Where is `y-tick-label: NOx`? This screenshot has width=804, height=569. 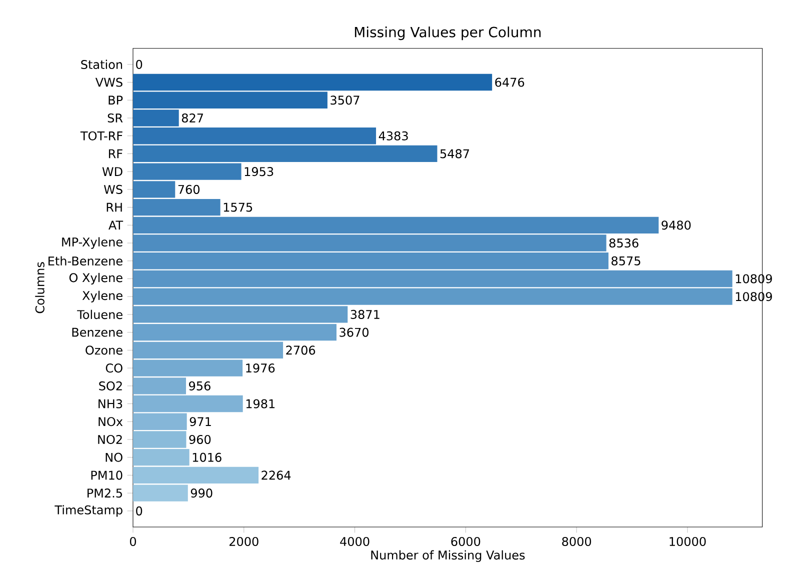 y-tick-label: NOx is located at coordinates (110, 421).